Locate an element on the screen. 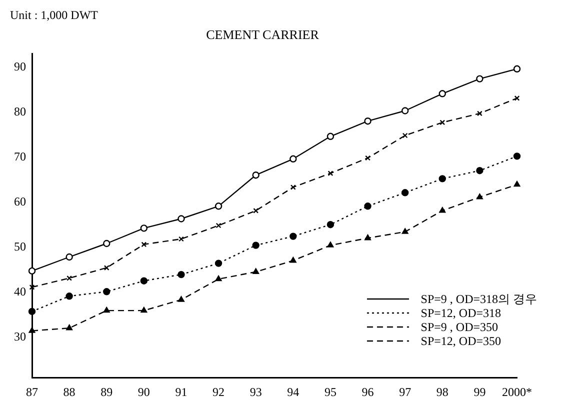 The image size is (565, 417). y-tick-label: 80 is located at coordinates (20, 111).